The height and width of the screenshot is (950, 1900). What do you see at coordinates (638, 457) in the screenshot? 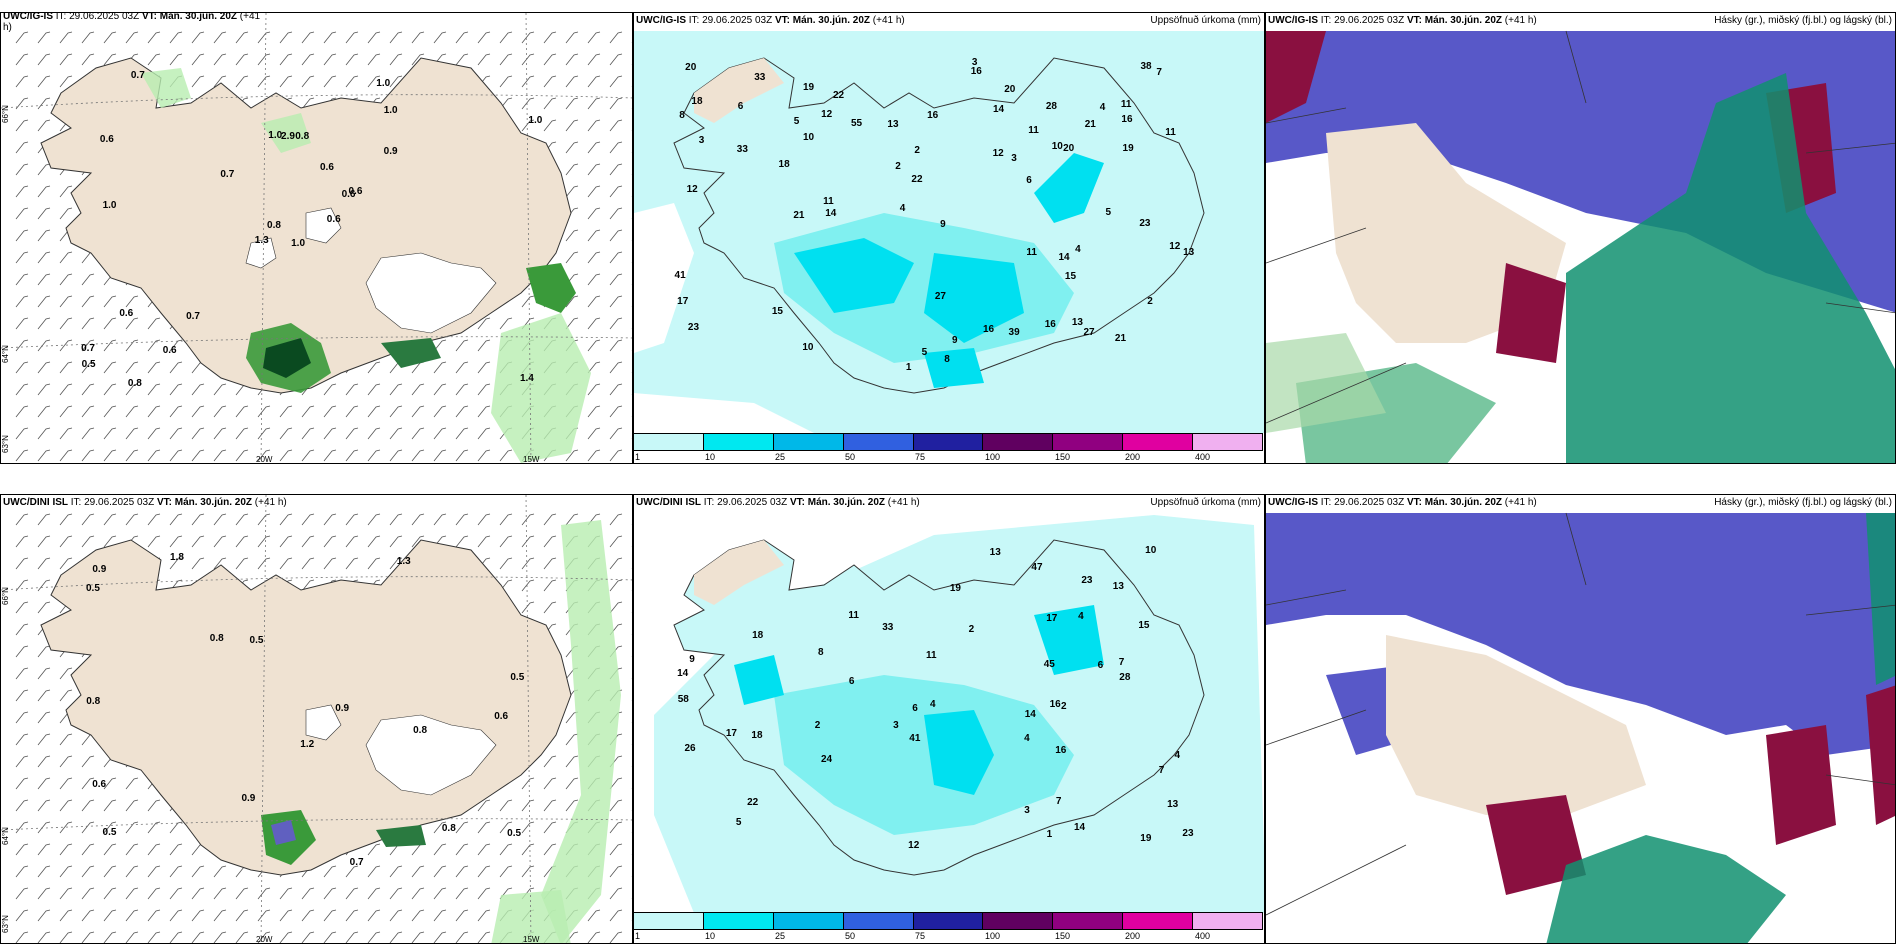
I see `colorbar-label: 1` at bounding box center [638, 457].